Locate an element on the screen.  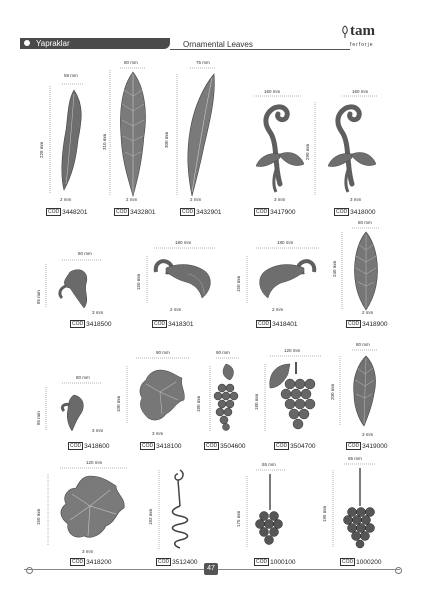
product-code: COD 3419000 is located at coordinates (367, 446).